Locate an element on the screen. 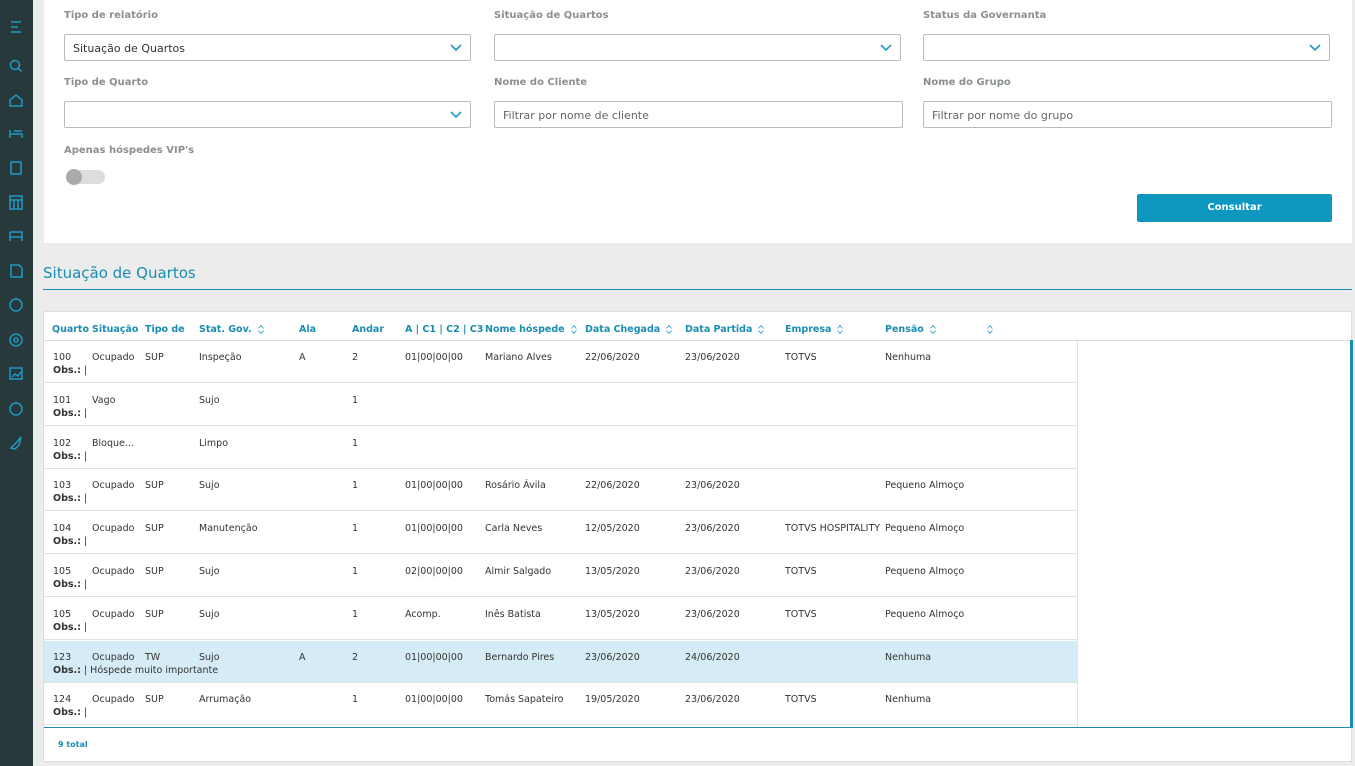 Image resolution: width=1355 pixels, height=766 pixels. table-cell: 2 is located at coordinates (355, 357).